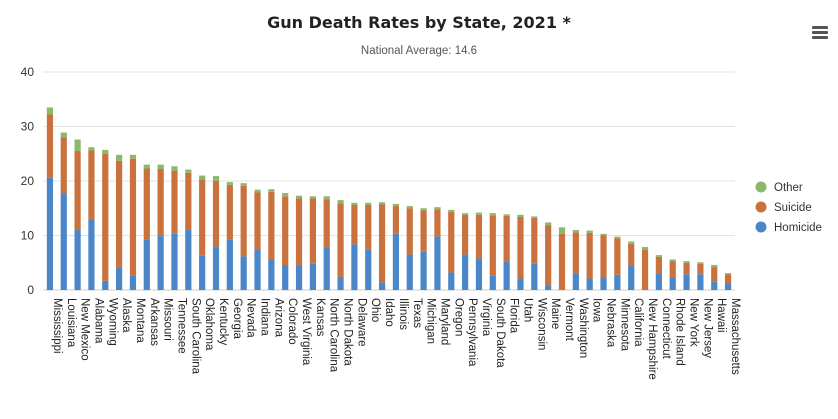 The height and width of the screenshot is (419, 838). What do you see at coordinates (292, 321) in the screenshot?
I see `x-tick-label: Colorado` at bounding box center [292, 321].